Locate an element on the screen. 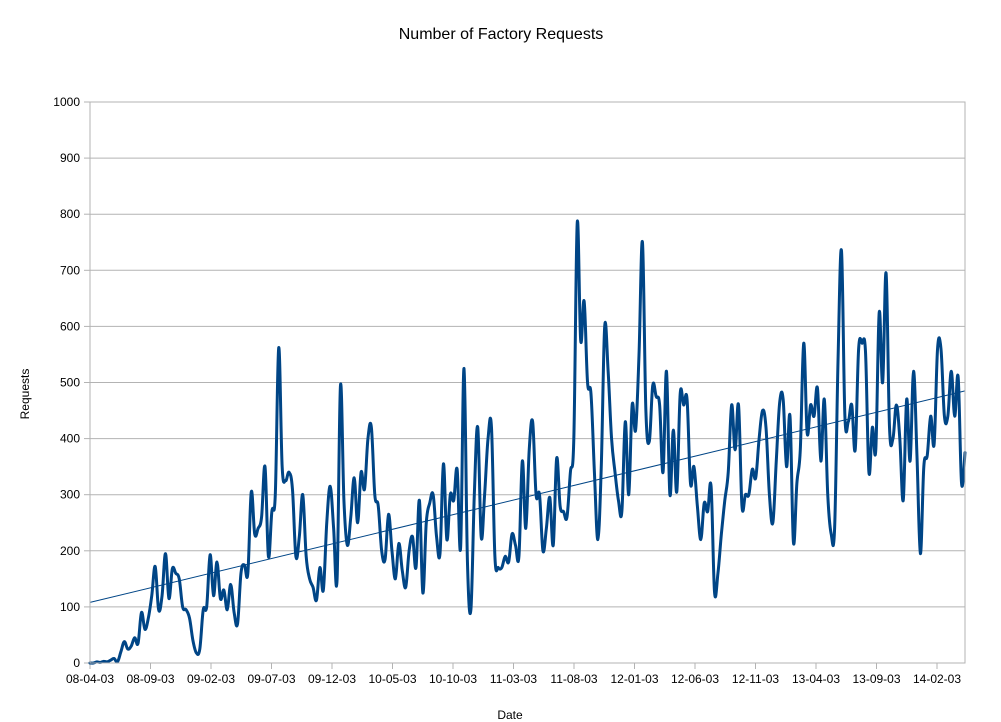  x-tick-label: 12-06-03 is located at coordinates (695, 679).